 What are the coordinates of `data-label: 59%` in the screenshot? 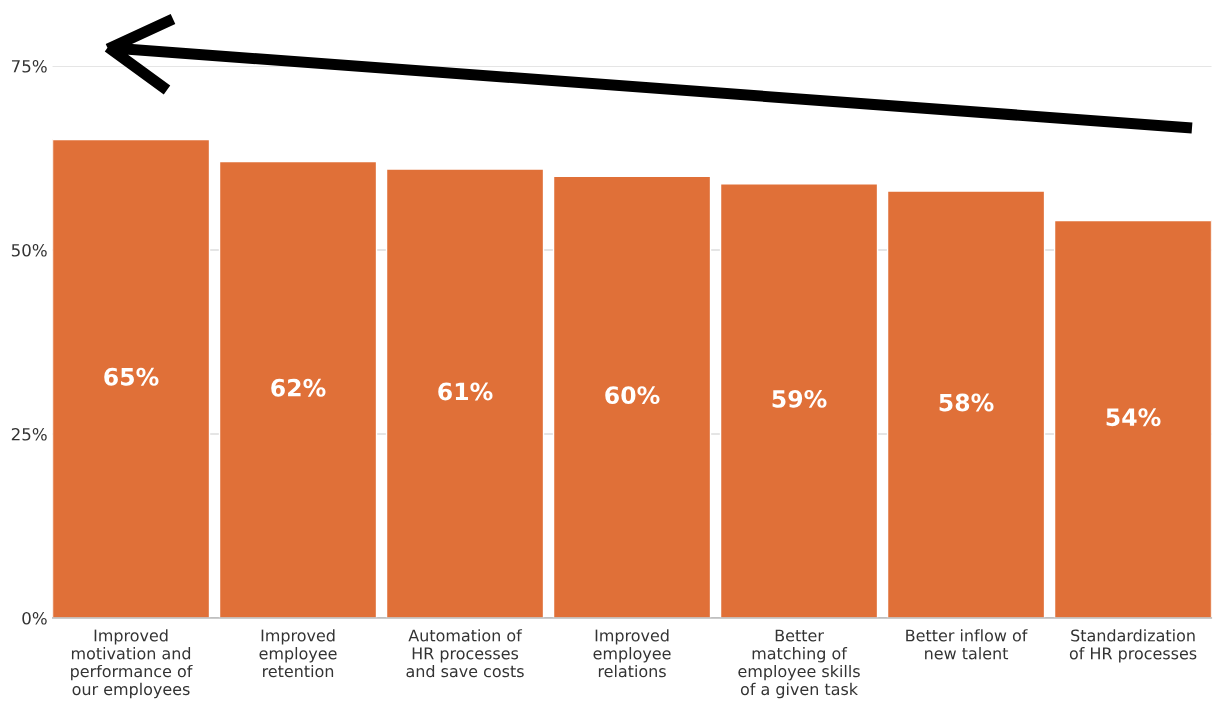 It's located at (799, 398).